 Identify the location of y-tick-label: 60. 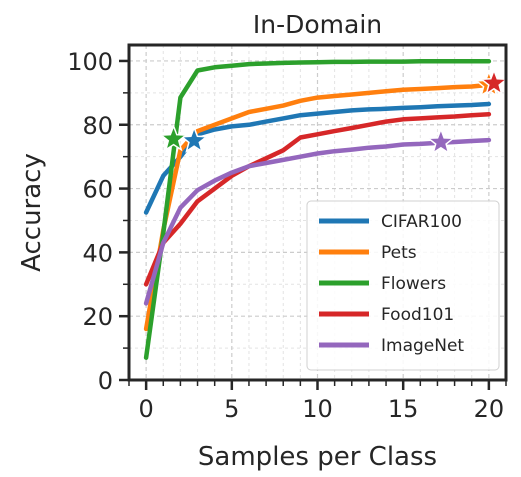
(97, 190).